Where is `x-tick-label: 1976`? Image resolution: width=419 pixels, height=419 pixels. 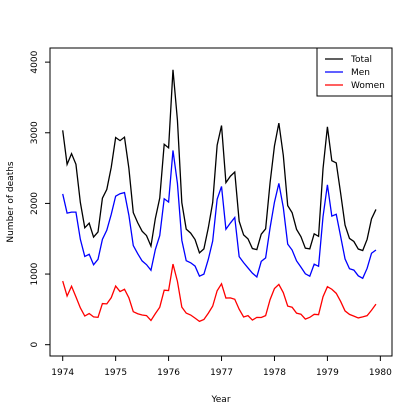 x-tick-label: 1976 is located at coordinates (168, 373).